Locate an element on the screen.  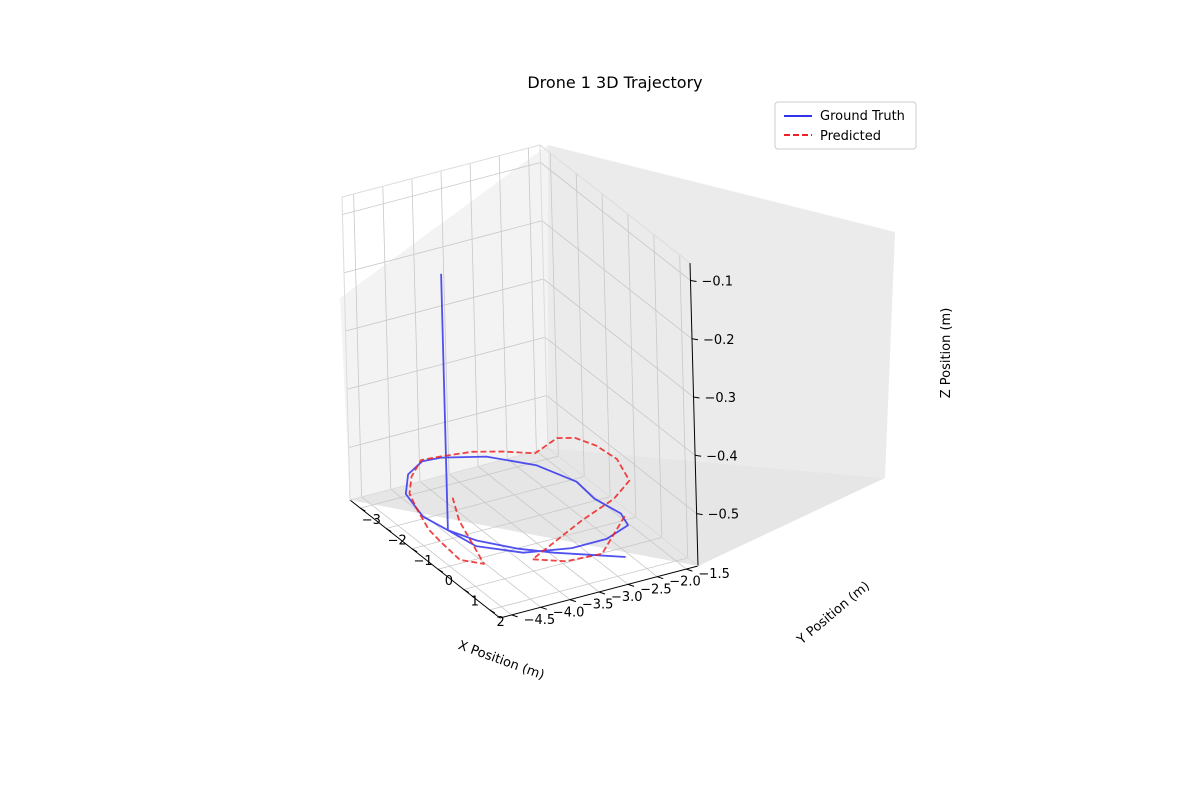
left-pane is located at coordinates (444, 322).